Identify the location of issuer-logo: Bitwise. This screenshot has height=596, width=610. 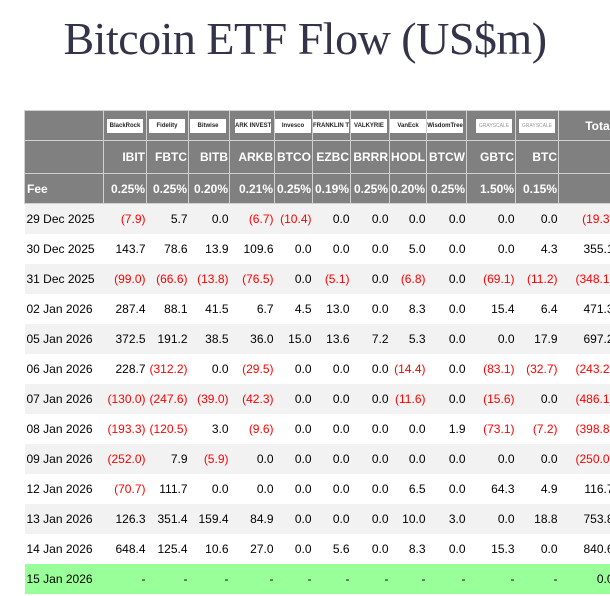
(208, 125).